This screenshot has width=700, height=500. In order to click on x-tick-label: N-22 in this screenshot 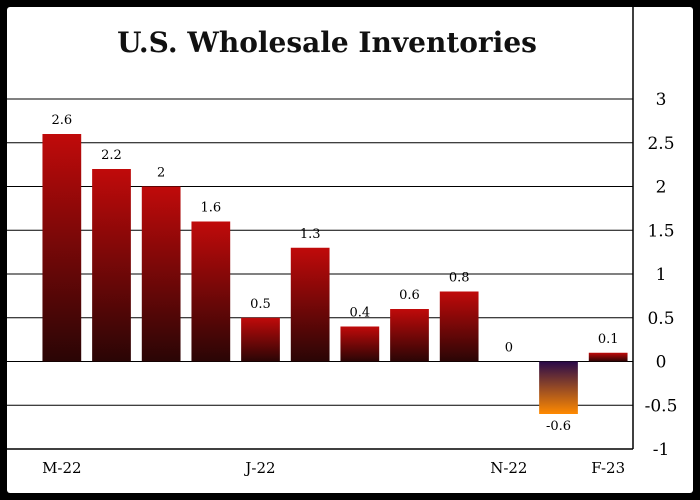, I will do `click(508, 468)`.